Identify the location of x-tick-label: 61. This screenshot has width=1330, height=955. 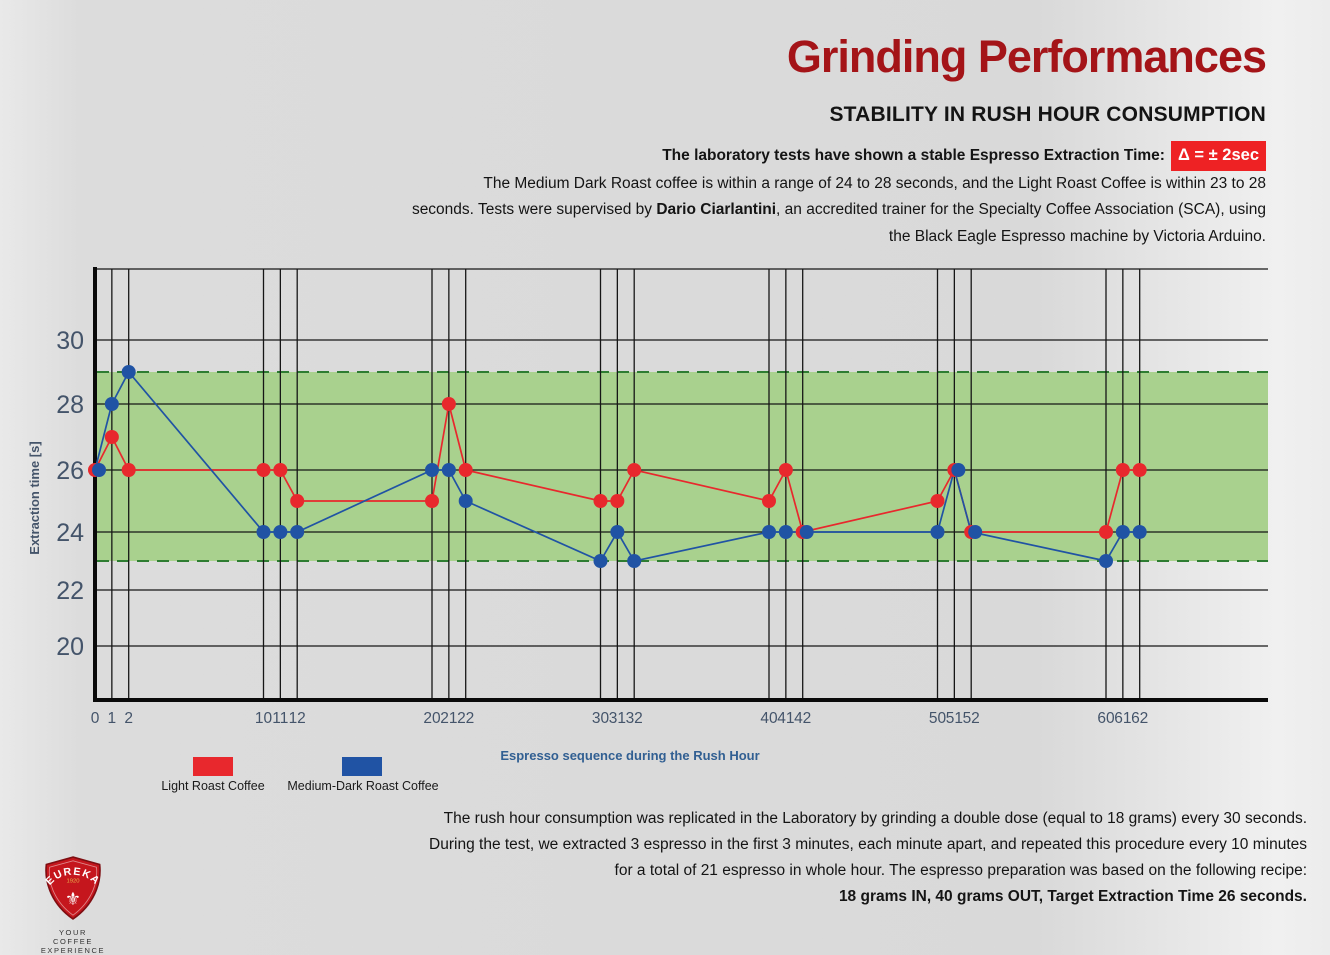
(1122, 718).